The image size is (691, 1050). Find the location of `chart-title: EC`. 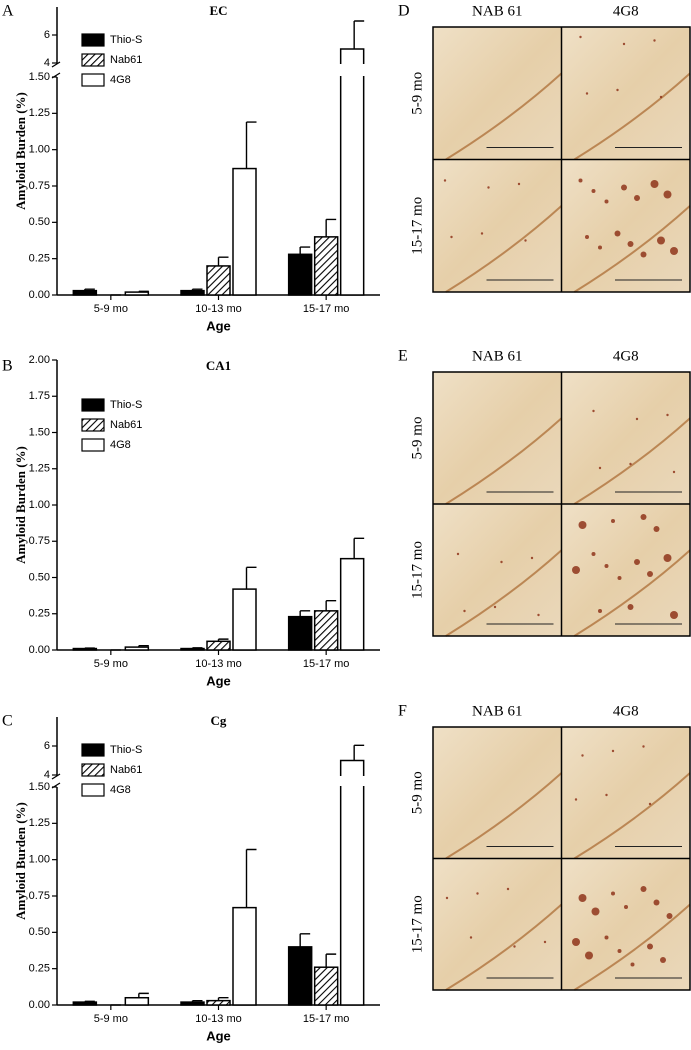

chart-title: EC is located at coordinates (218, 10).